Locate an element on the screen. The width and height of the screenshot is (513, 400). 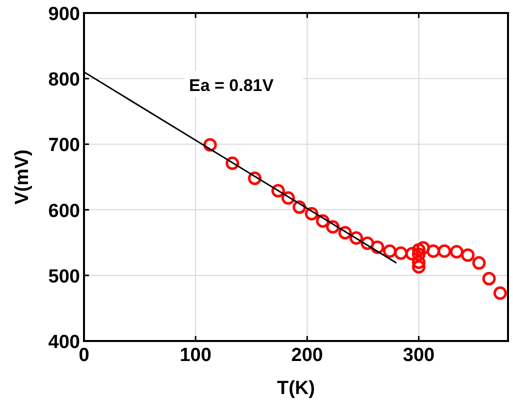
x-tick-label: 200 is located at coordinates (307, 355).